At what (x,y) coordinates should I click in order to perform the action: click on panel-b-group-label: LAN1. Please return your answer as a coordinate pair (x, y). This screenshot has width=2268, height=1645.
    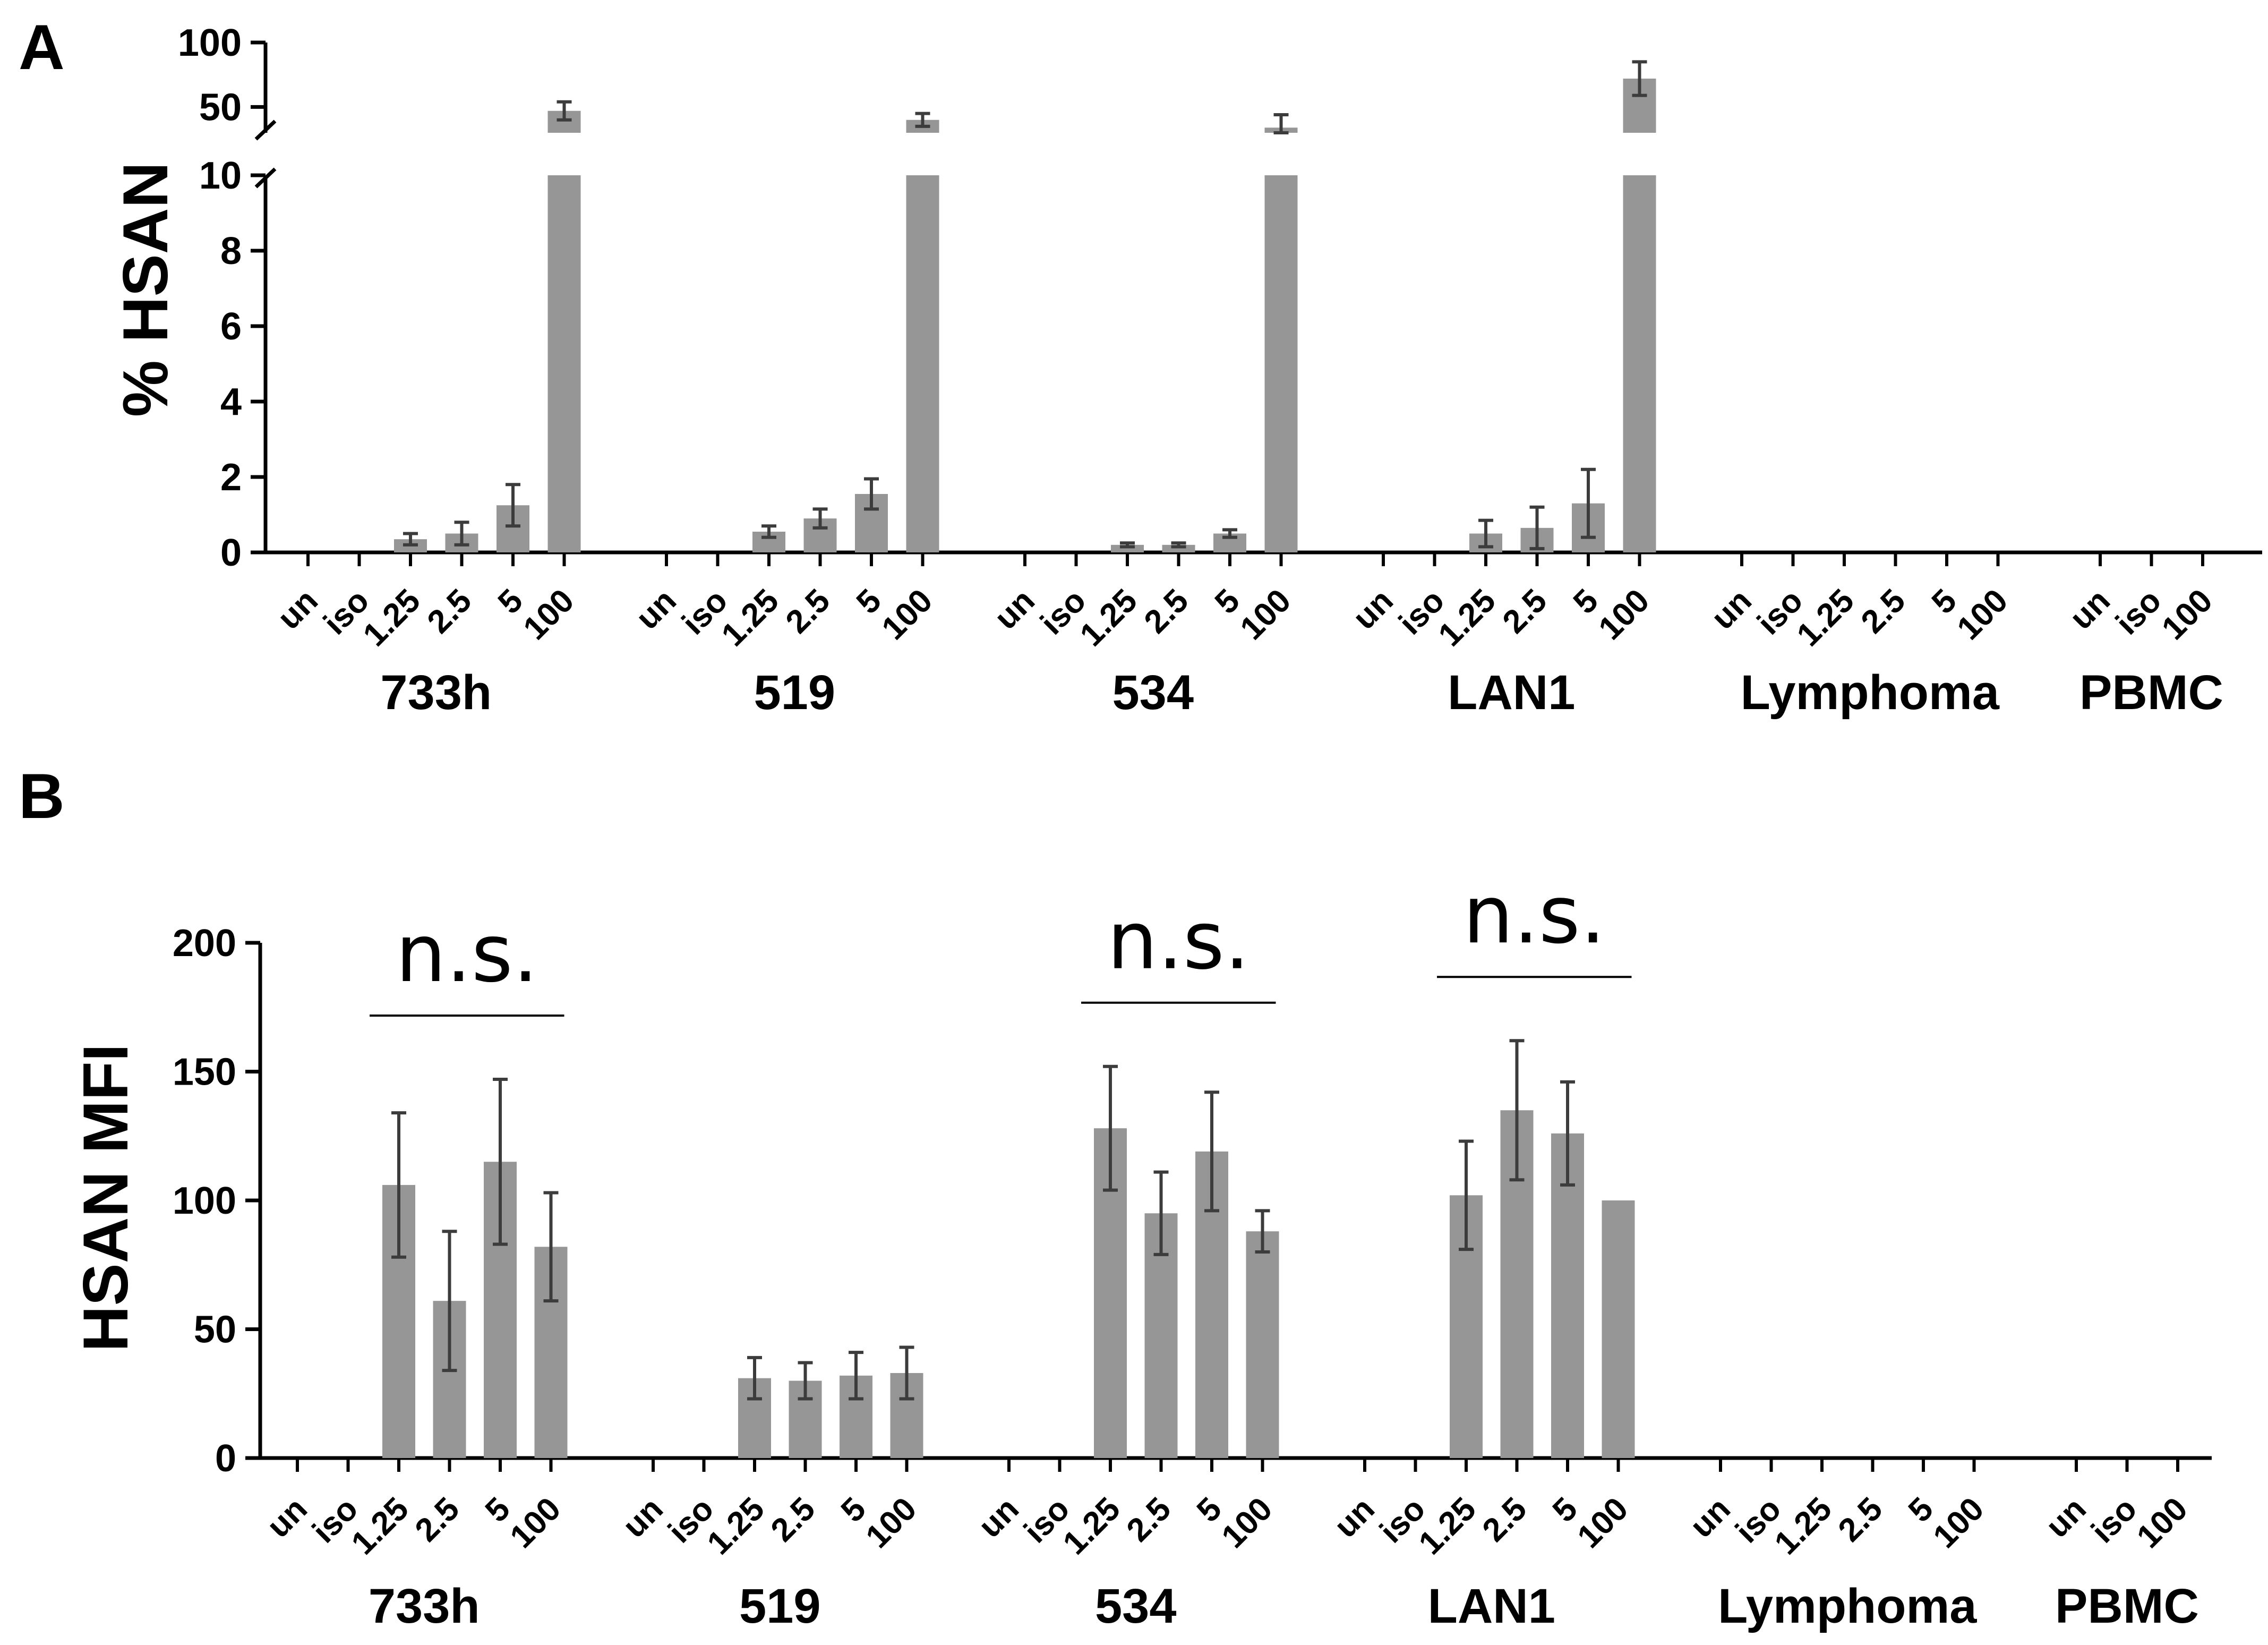
    Looking at the image, I should click on (1491, 1606).